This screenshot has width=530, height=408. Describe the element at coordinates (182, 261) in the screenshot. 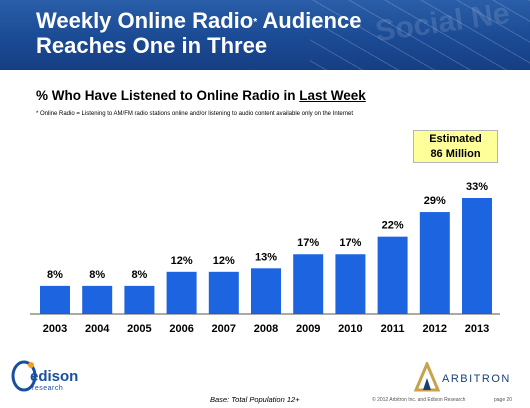

I see `value-label-2006: 12%` at that location.